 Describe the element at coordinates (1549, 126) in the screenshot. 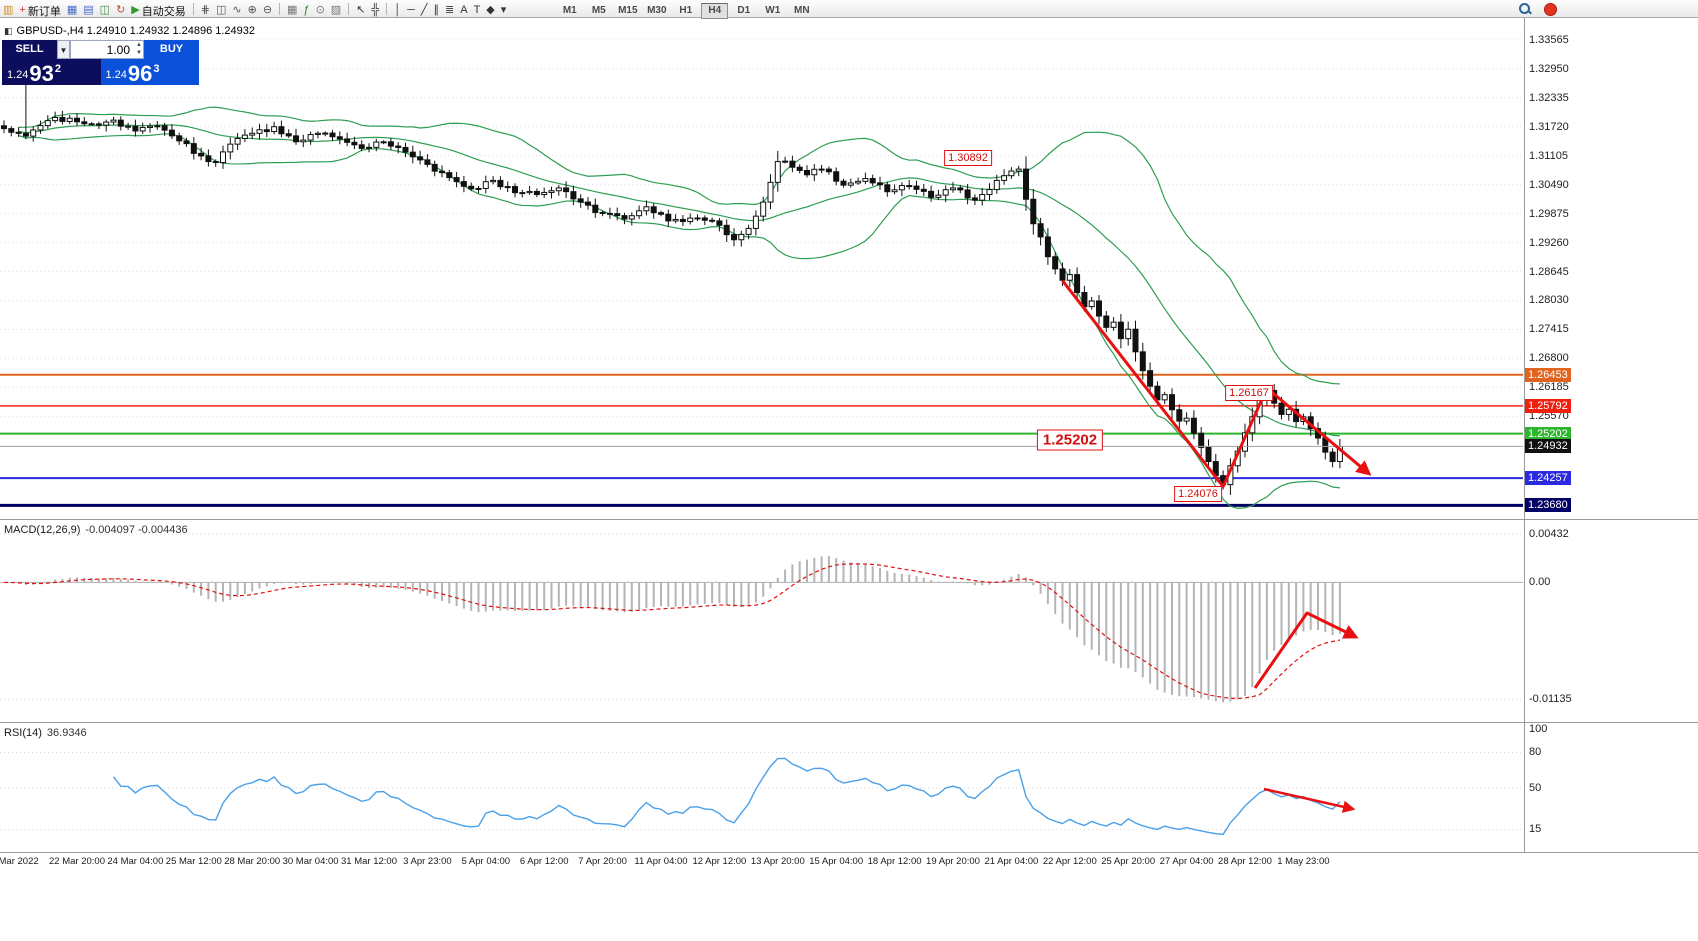

I see `price-axis-label: 1.31720` at that location.